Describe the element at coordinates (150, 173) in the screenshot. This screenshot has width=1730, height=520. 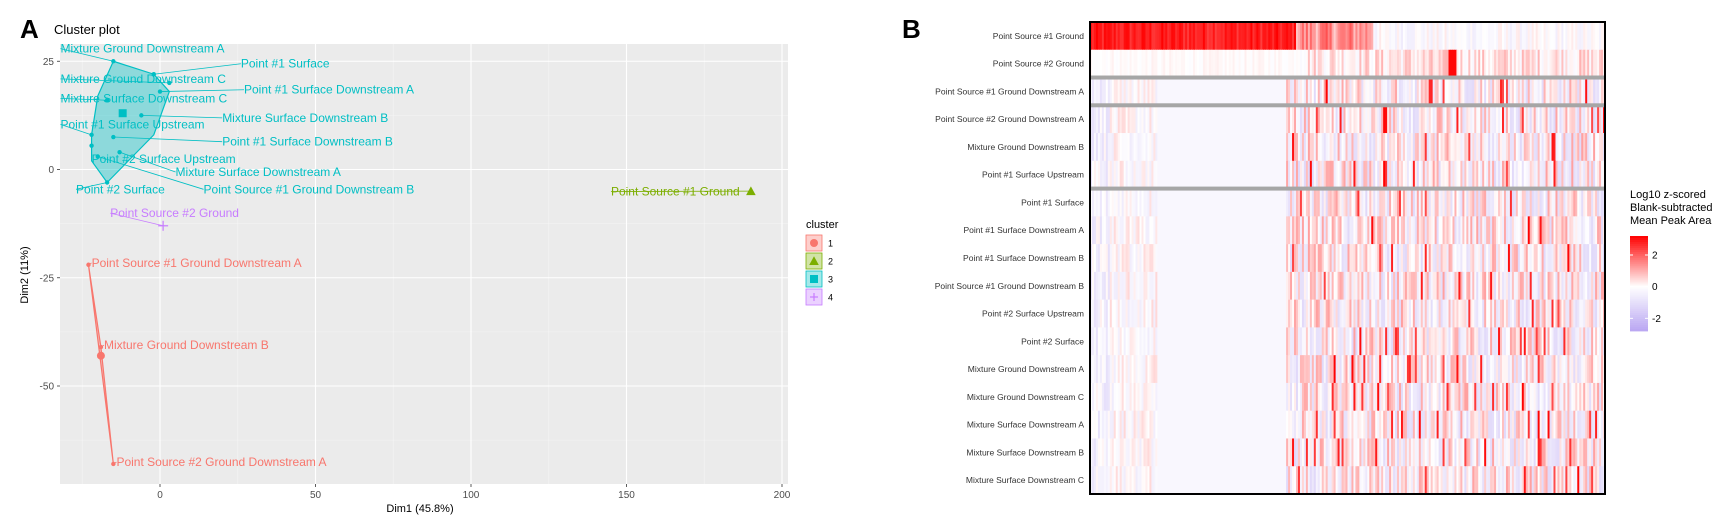
I see `label-leader-line` at that location.